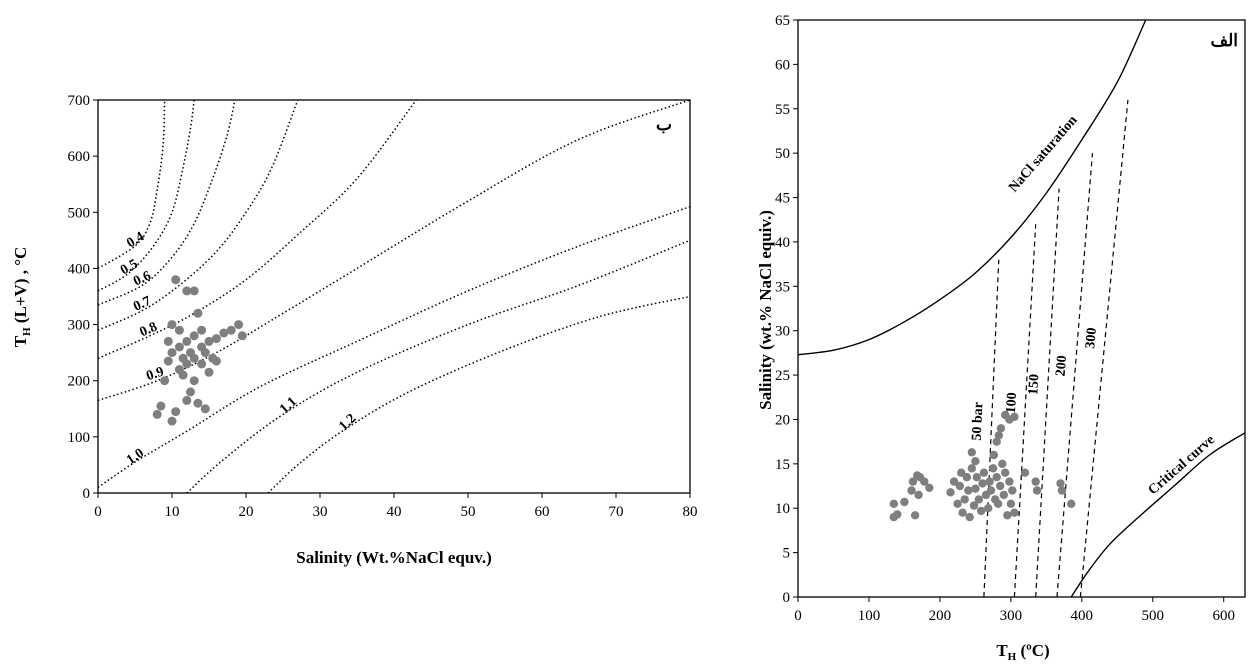 Image resolution: width=1249 pixels, height=665 pixels. I want to click on x-tick-label: 400, so click(1082, 616).